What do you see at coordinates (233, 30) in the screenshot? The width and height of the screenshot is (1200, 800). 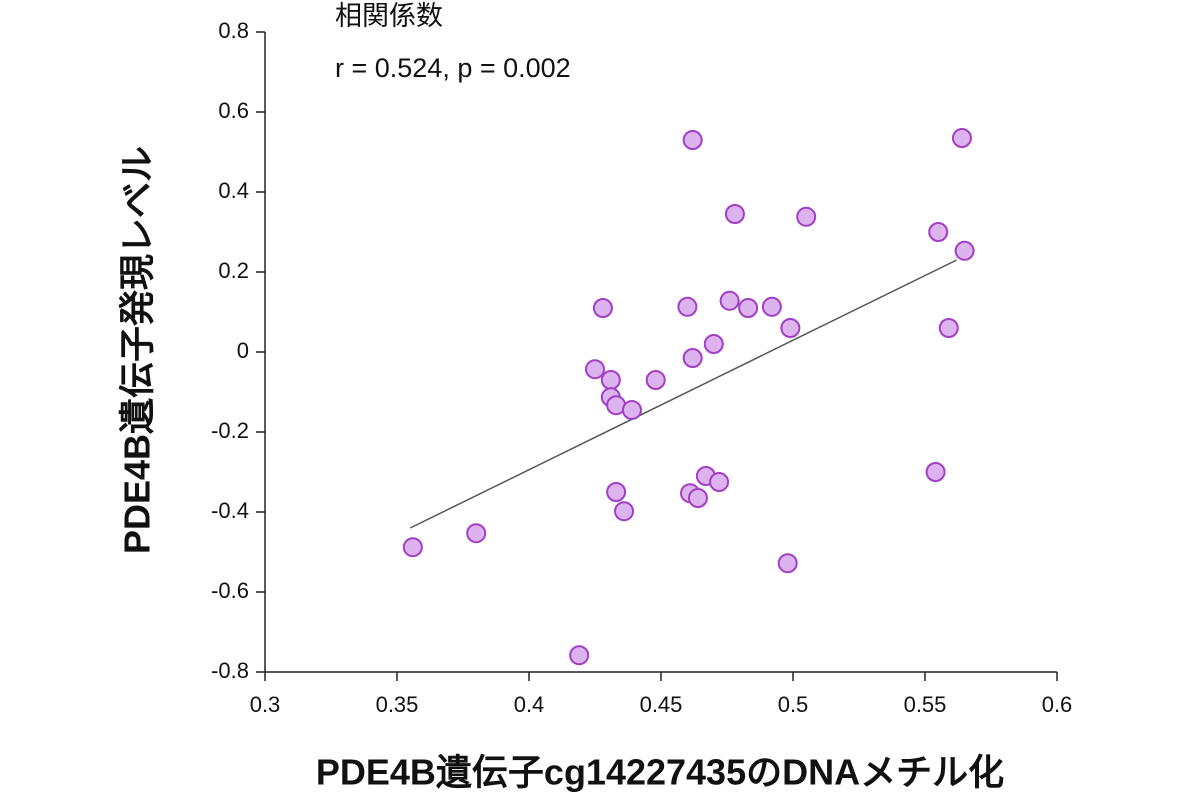 I see `y-tick-label: 0.8` at bounding box center [233, 30].